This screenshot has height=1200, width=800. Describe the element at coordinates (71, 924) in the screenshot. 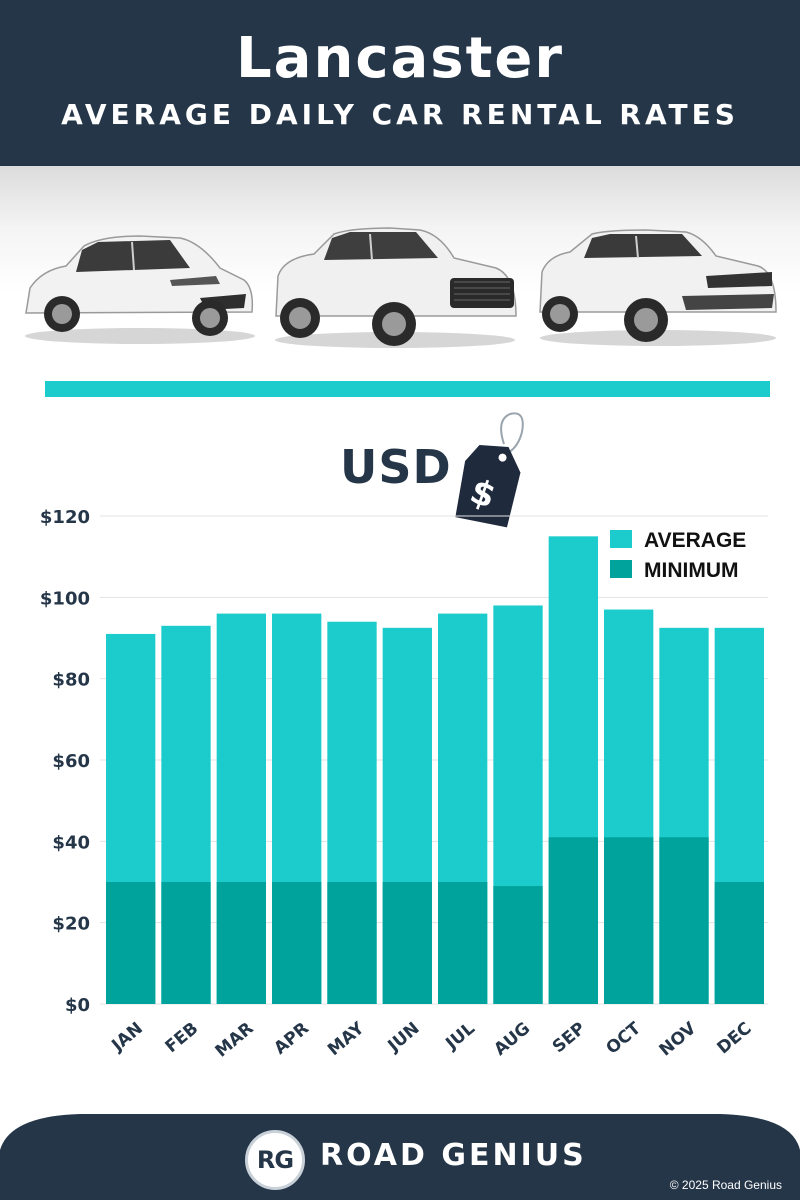

I see `y-tick-label: $20` at that location.